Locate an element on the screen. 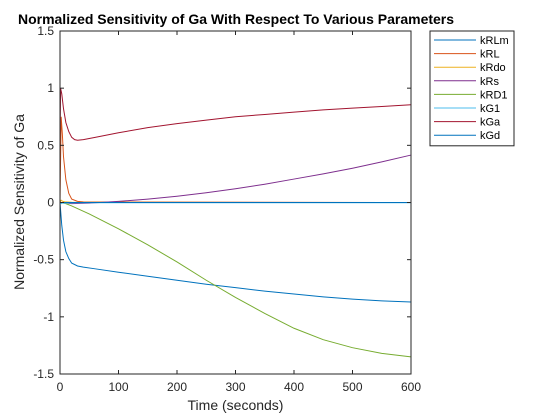  legend-entry-label: kGa is located at coordinates (490, 123).